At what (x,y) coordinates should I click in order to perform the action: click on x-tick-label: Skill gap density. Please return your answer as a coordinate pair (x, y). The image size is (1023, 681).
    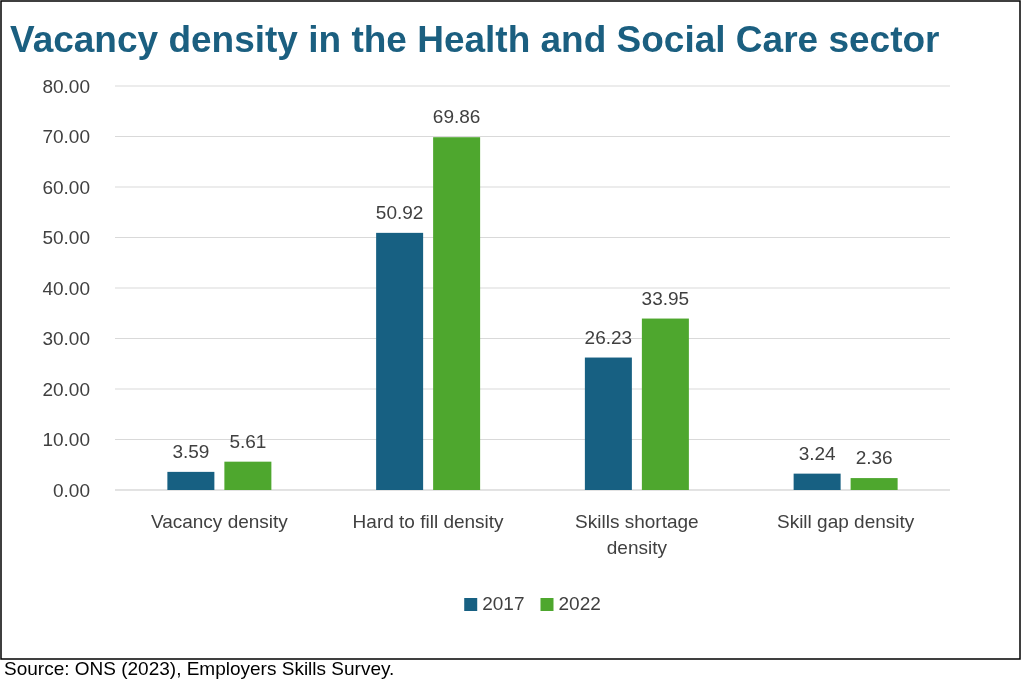
    Looking at the image, I should click on (845, 521).